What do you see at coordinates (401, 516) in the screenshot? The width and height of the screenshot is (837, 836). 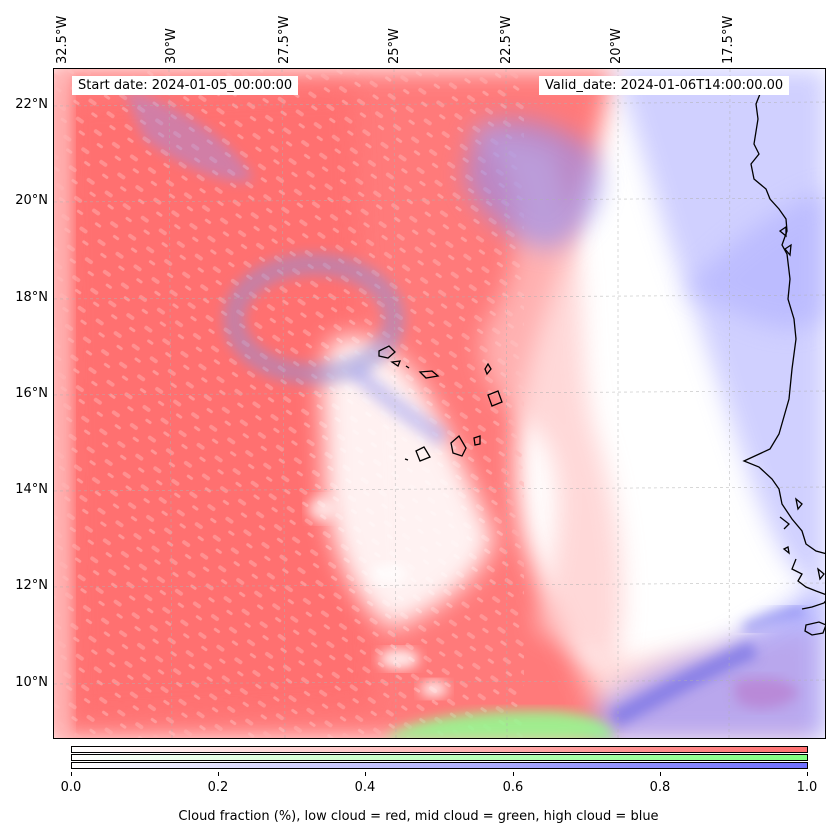 I see `clear-sky-patches` at bounding box center [401, 516].